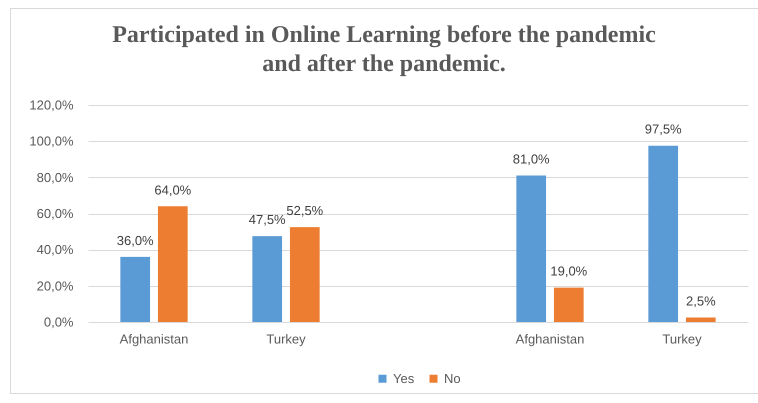  Describe the element at coordinates (267, 220) in the screenshot. I see `data-label: 47,5%` at that location.